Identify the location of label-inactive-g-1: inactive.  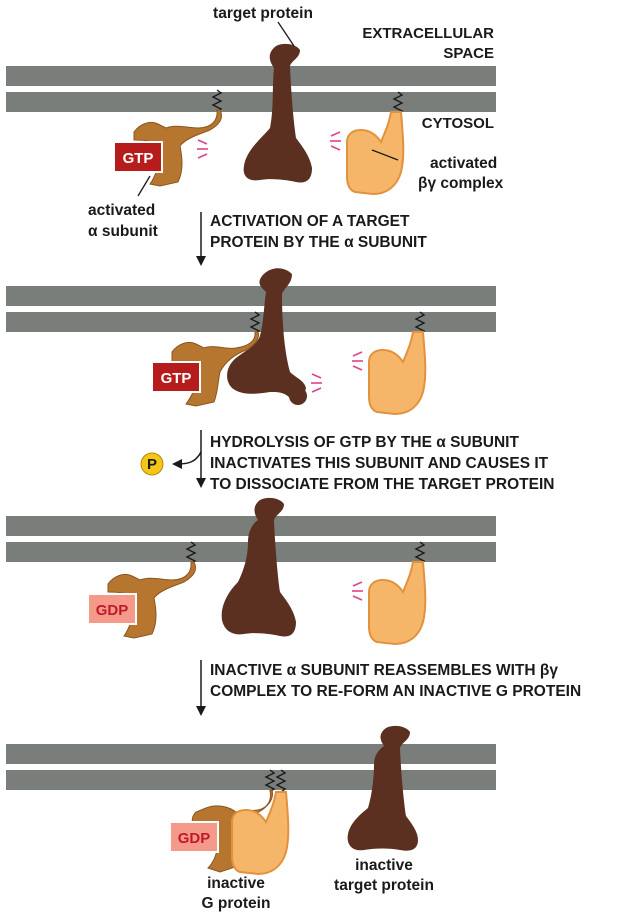
(236, 883).